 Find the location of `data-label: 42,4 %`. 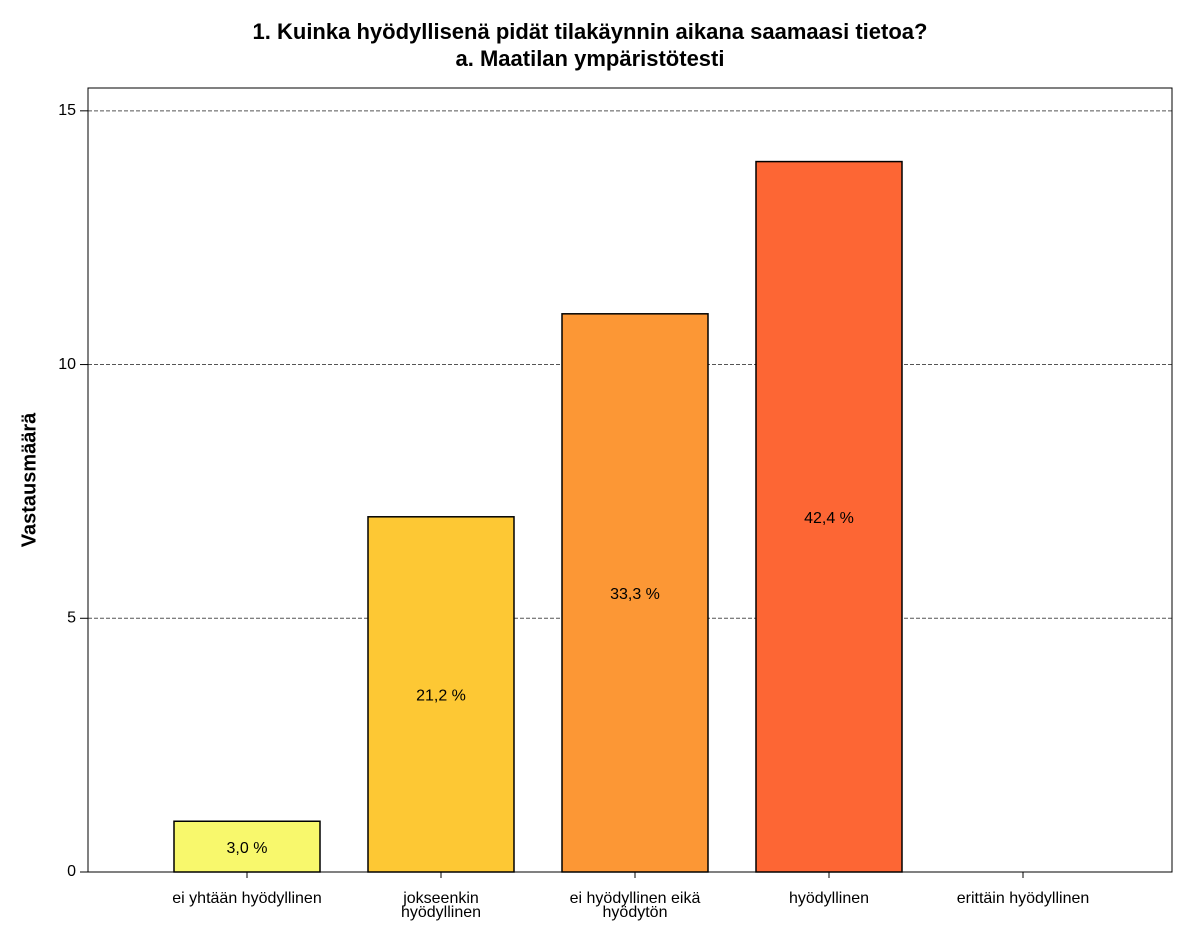

data-label: 42,4 % is located at coordinates (829, 518).